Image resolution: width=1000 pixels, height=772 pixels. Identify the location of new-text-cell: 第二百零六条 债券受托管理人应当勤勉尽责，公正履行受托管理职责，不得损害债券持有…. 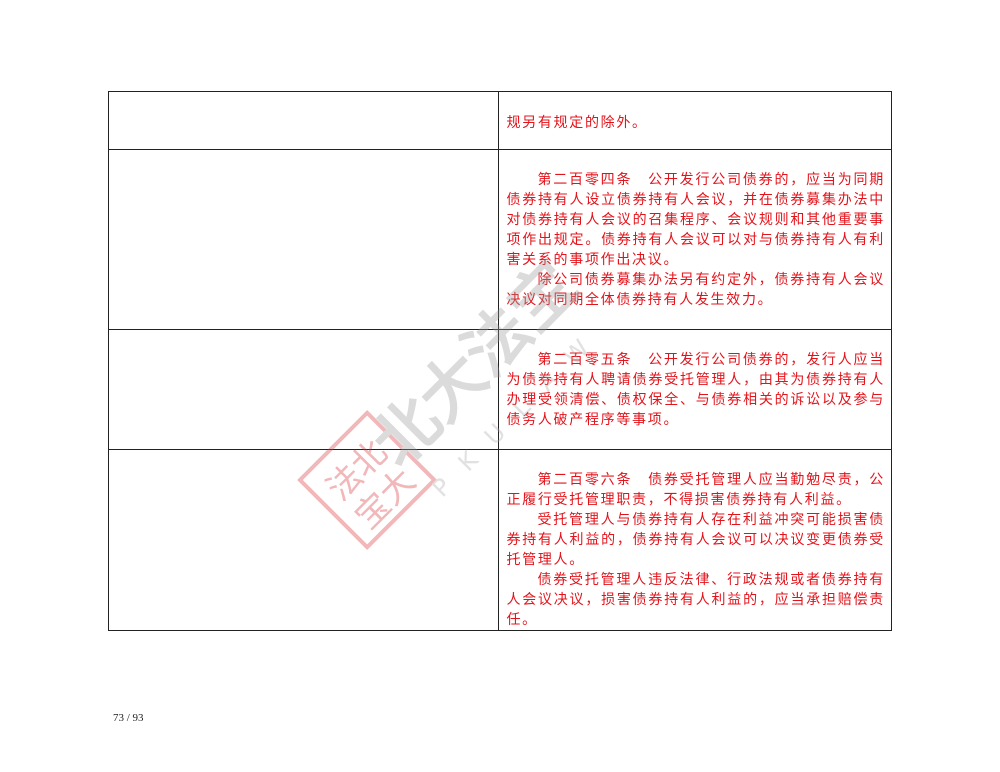
(695, 540).